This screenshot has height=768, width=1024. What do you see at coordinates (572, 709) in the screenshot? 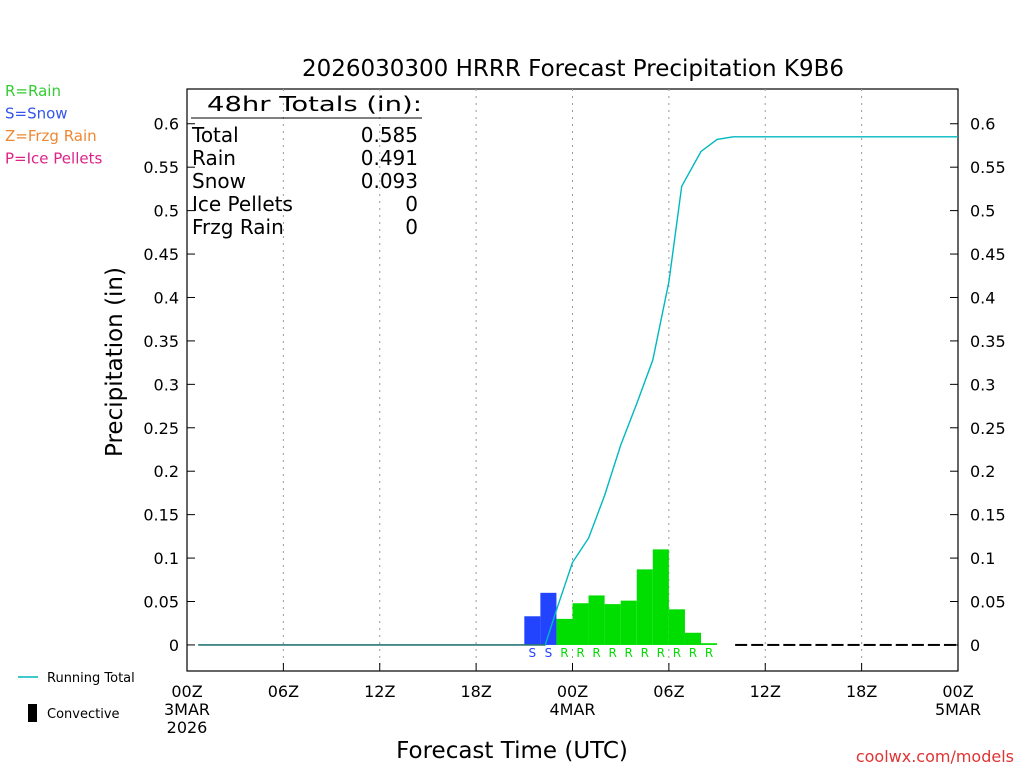
I see `x-tick-label: 4MAR` at bounding box center [572, 709].